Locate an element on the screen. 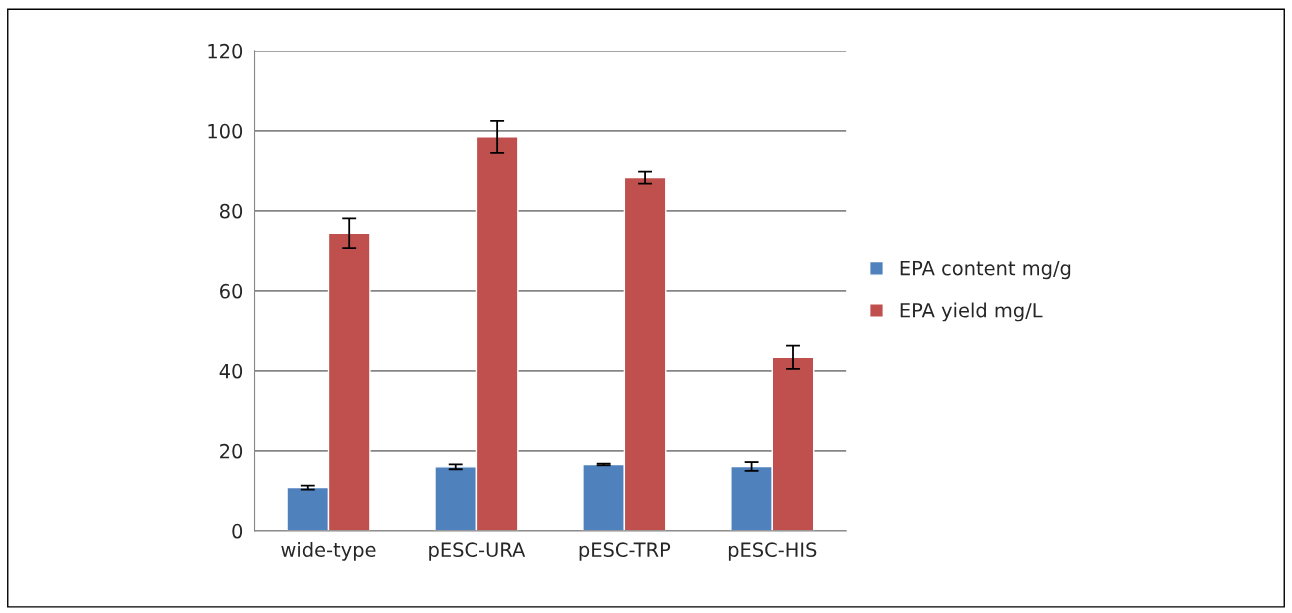 The image size is (1292, 613). y-tick-label: 20 is located at coordinates (231, 451).